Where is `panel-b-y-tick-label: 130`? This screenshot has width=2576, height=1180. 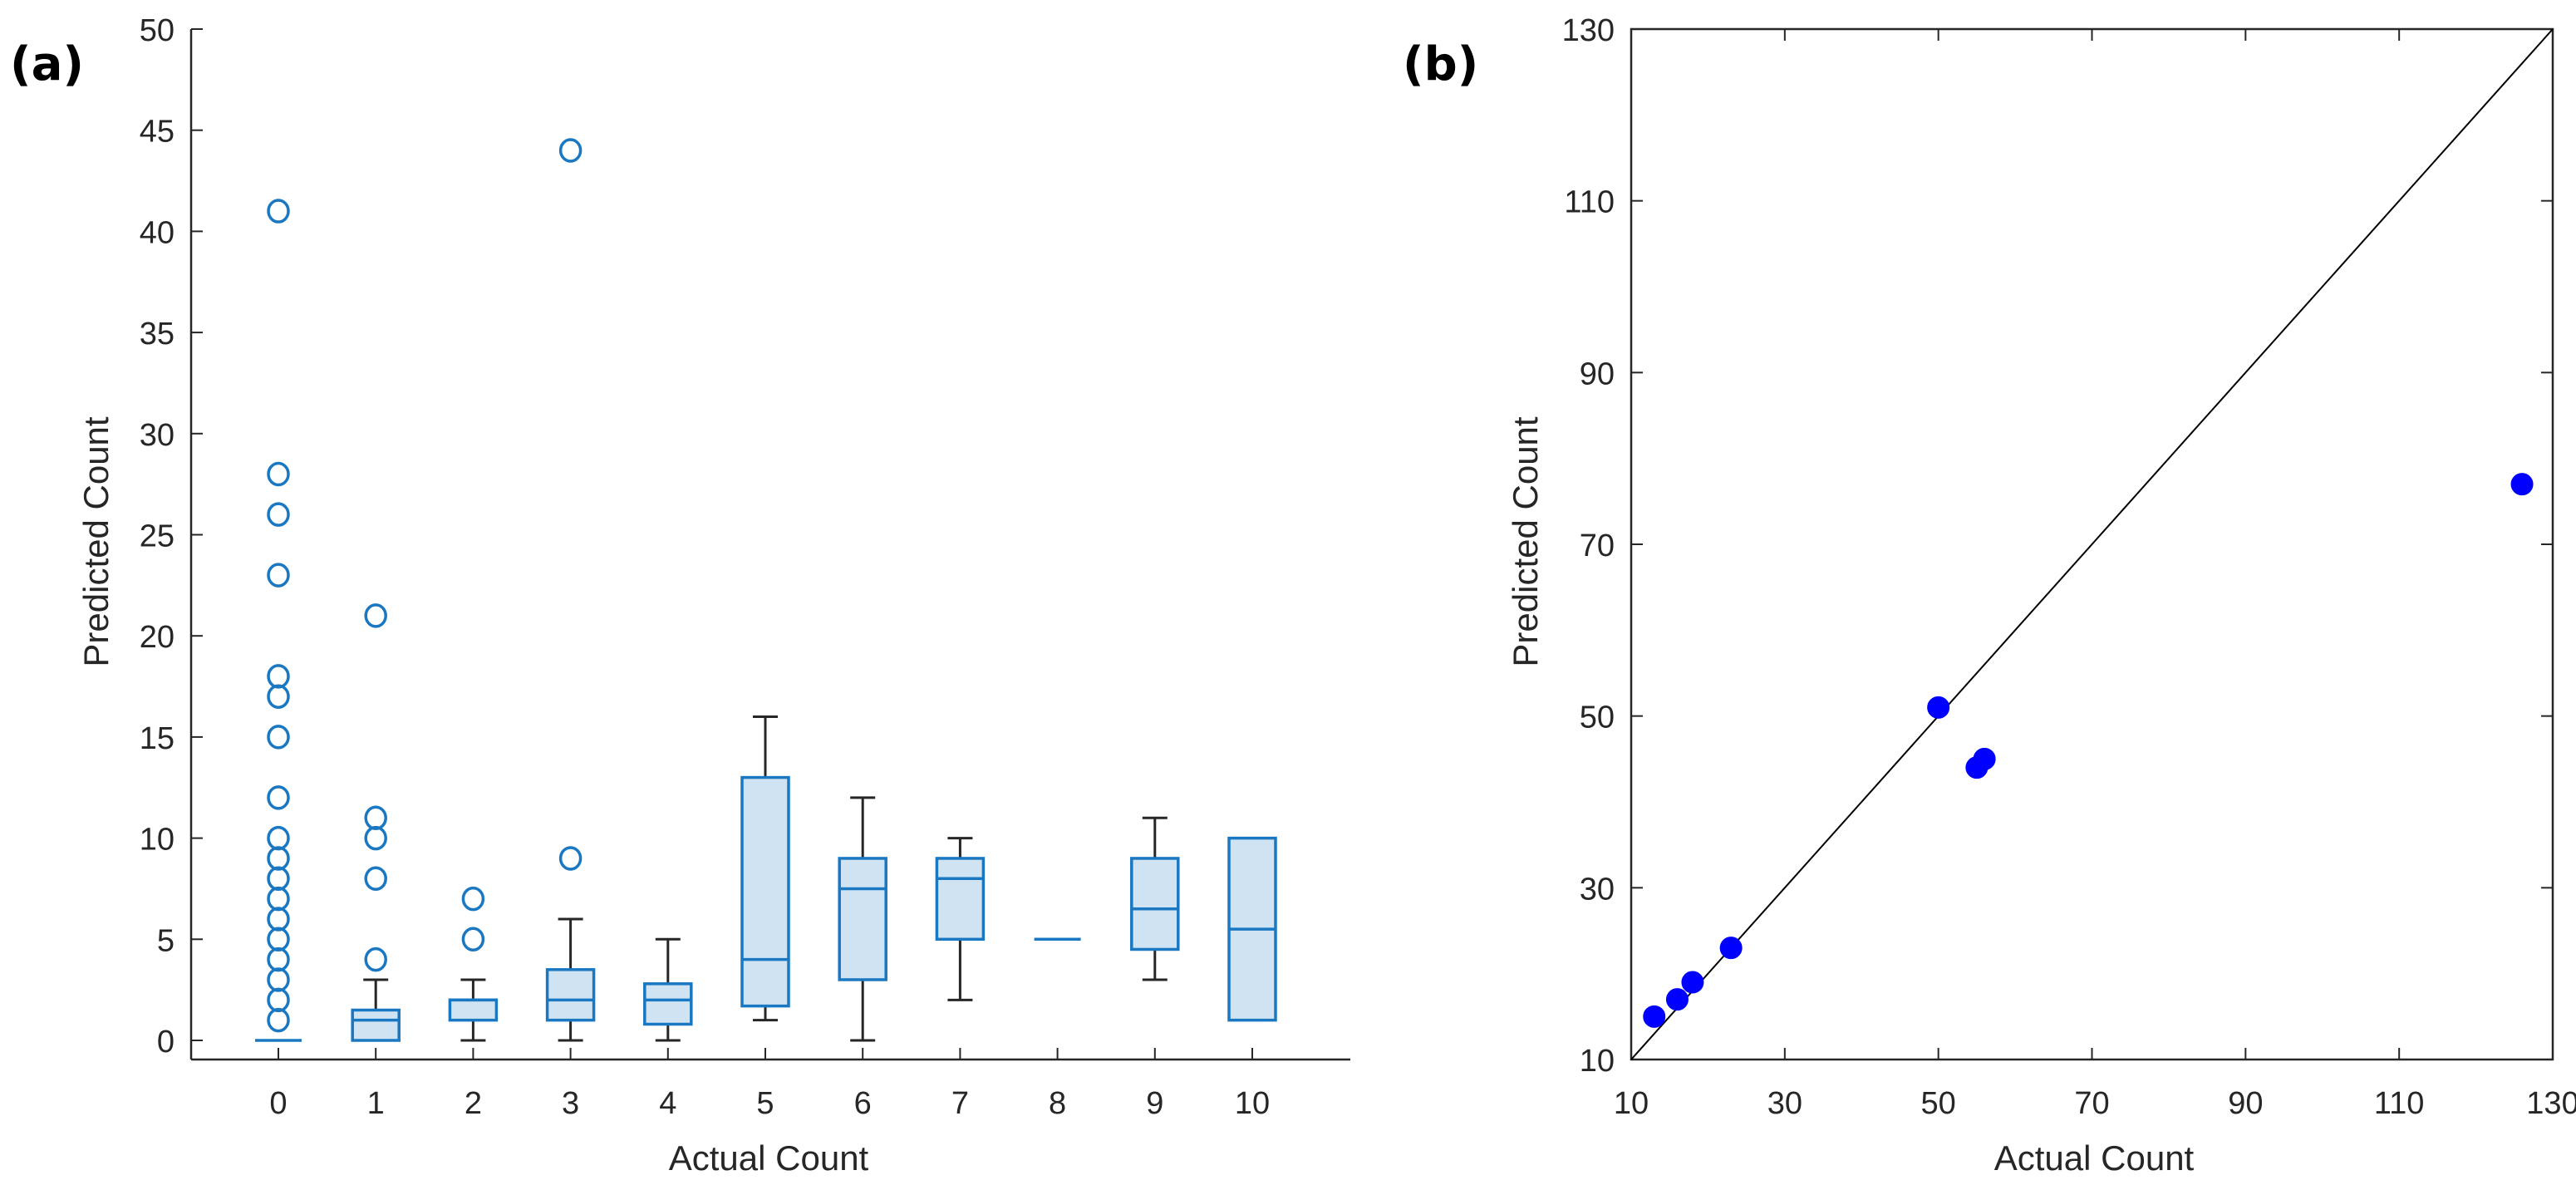 panel-b-y-tick-label: 130 is located at coordinates (1588, 30).